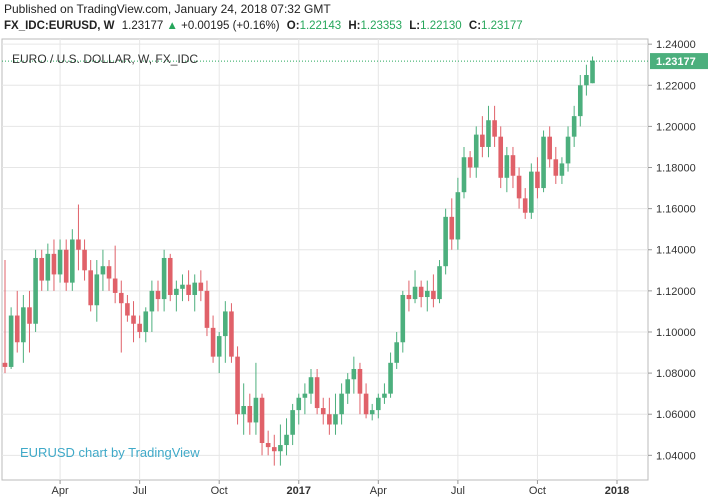 The width and height of the screenshot is (709, 498). Describe the element at coordinates (676, 127) in the screenshot. I see `y-tick-label: 1.20000` at that location.